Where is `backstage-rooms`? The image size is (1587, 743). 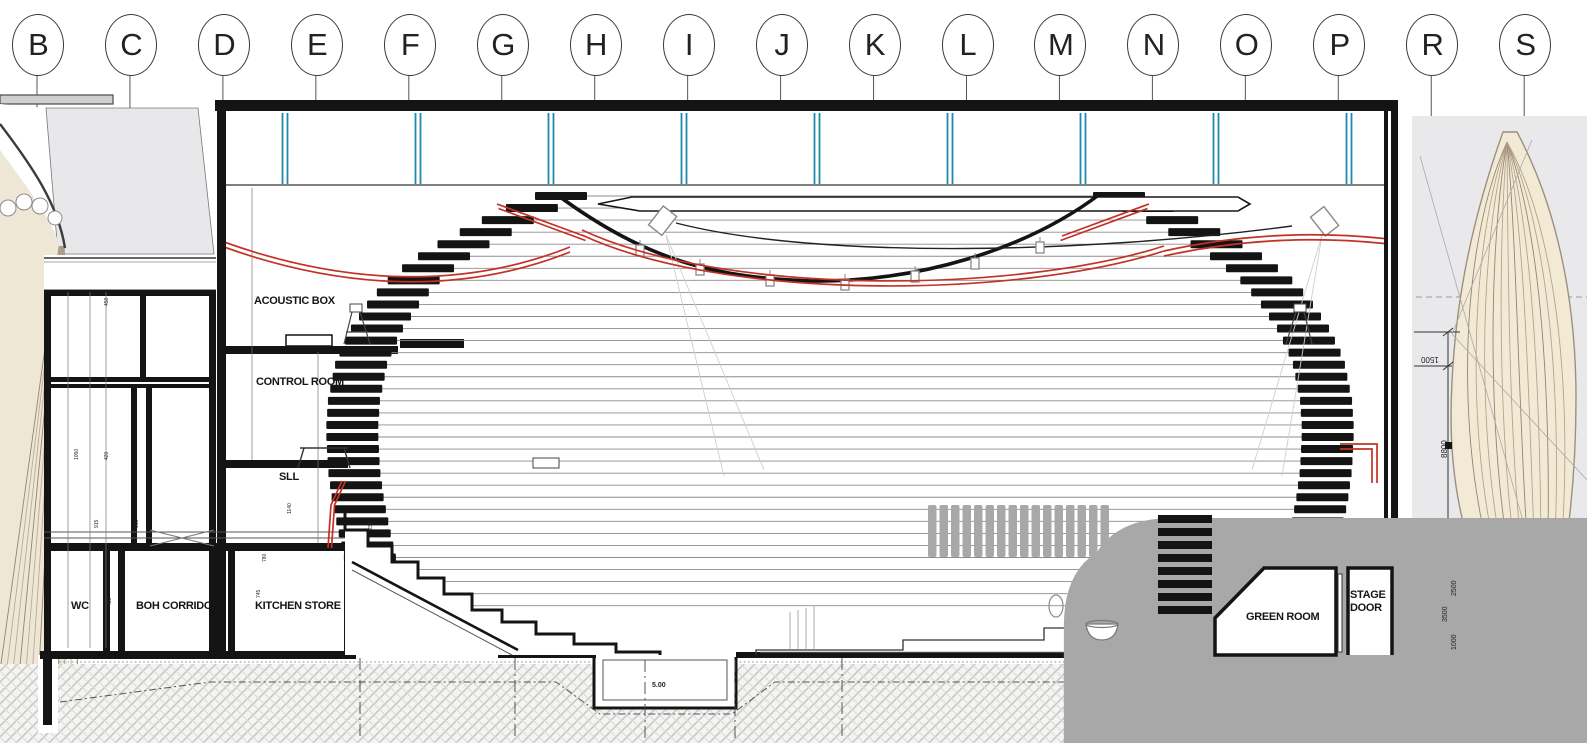
backstage-rooms is located at coordinates (1276, 586).